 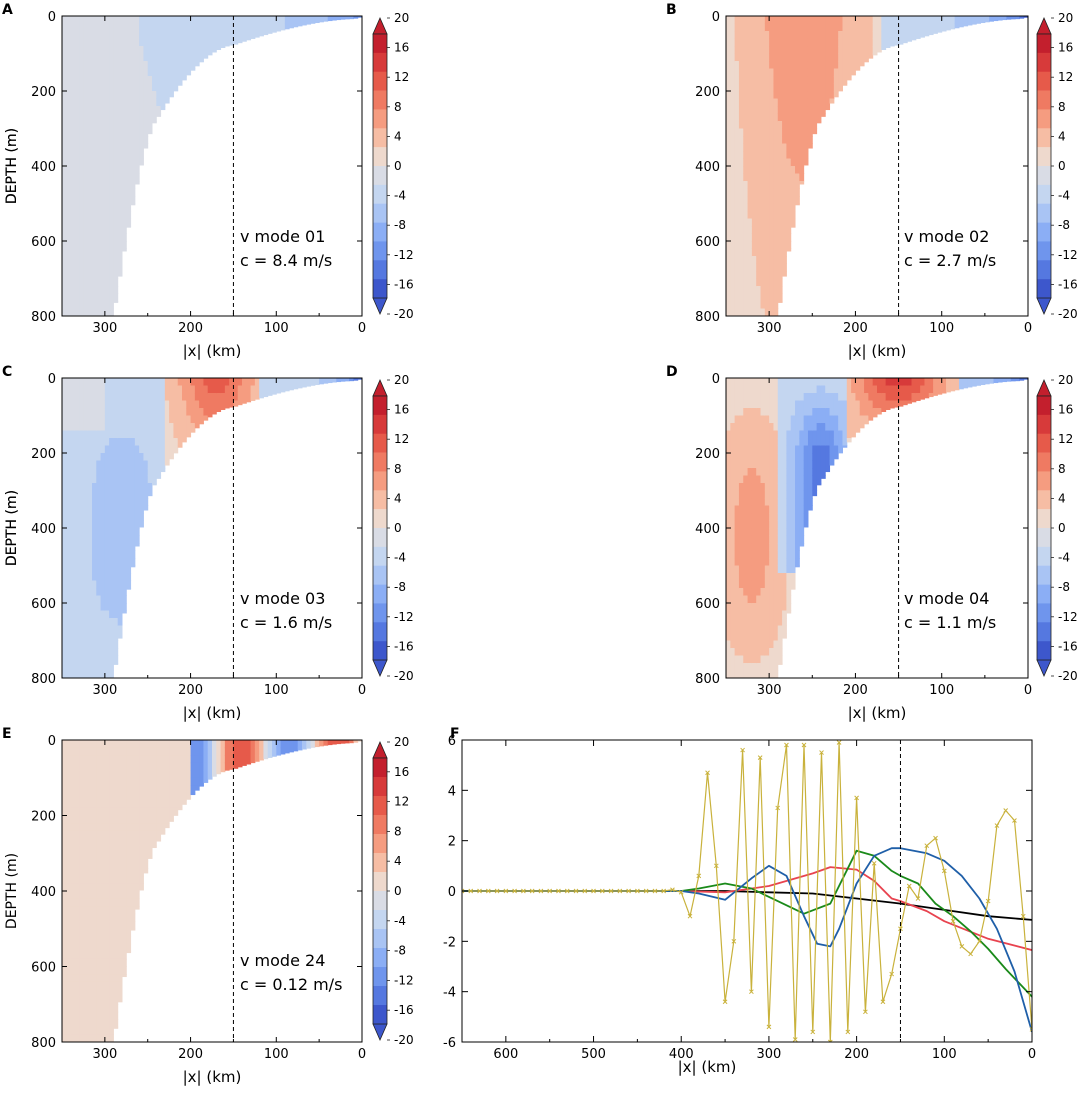 What do you see at coordinates (877, 351) in the screenshot?
I see `x-axis-label: |x| (km)` at bounding box center [877, 351].